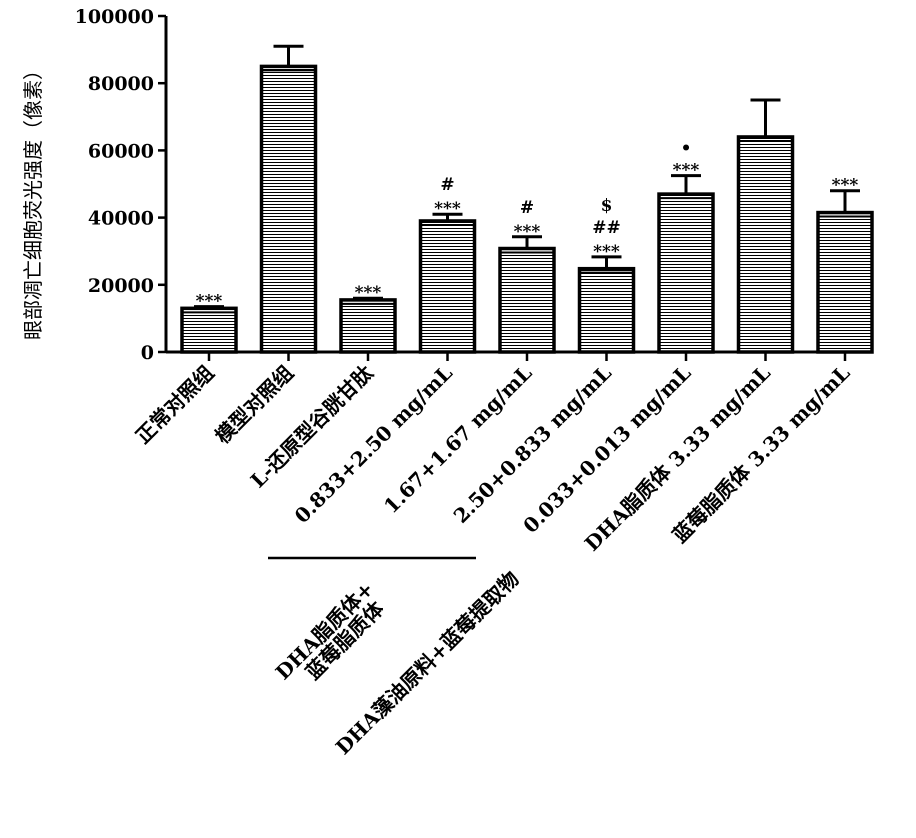 This screenshot has height=838, width=916. Describe the element at coordinates (114, 17) in the screenshot. I see `y-tick-label: 100000` at that location.